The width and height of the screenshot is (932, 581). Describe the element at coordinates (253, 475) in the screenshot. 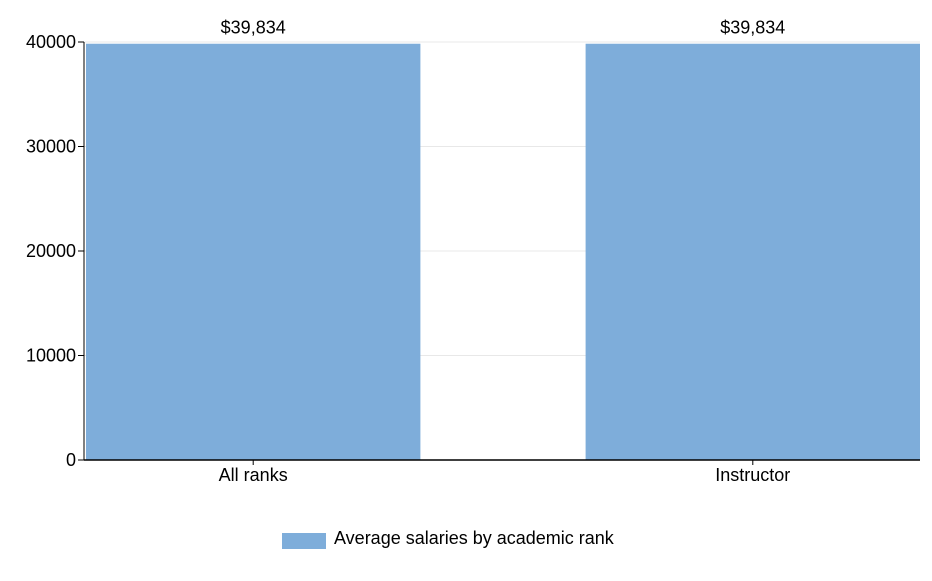

I see `x-tick-label: All ranks` at that location.